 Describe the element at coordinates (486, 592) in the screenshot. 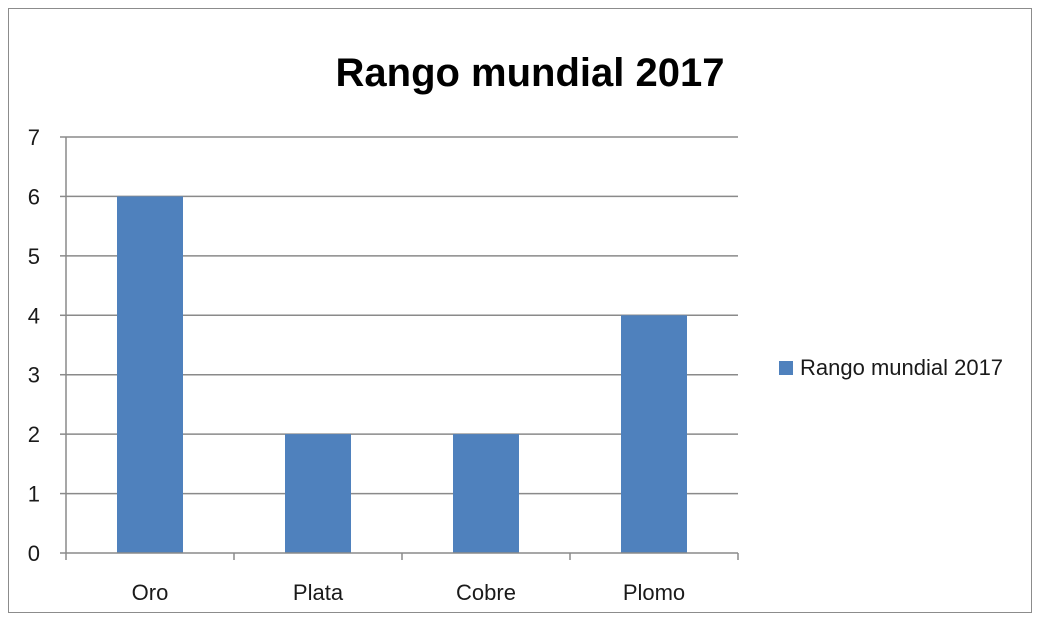

I see `x-tick-label-cobre: Cobre` at that location.